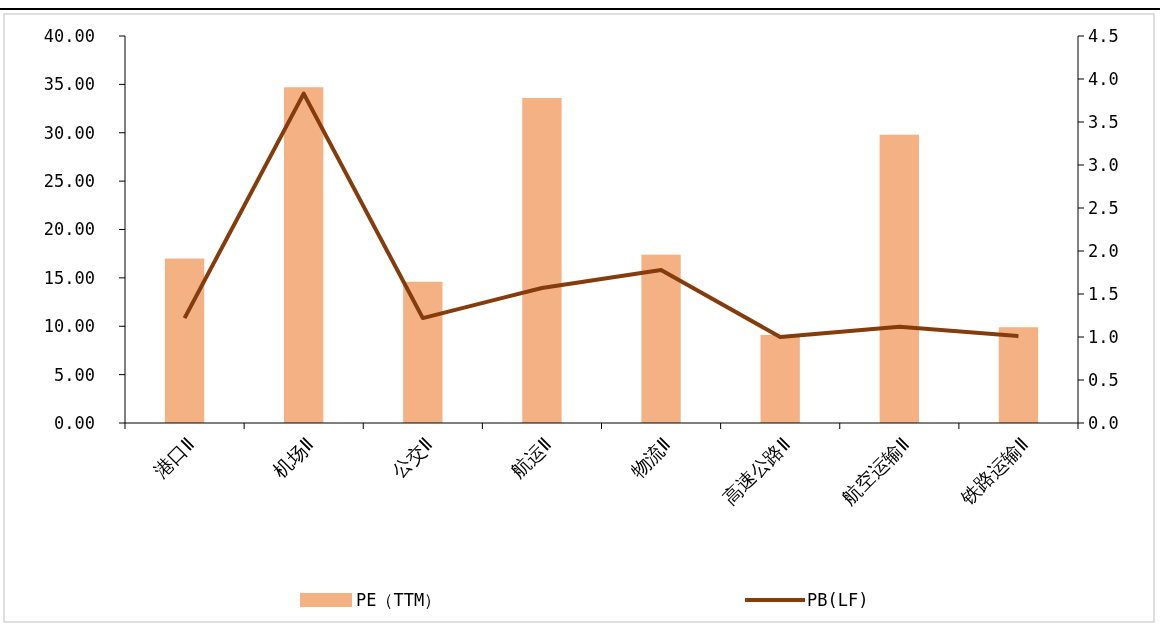  I want to click on x-tick-label: 公交Ⅱ, so click(412, 457).